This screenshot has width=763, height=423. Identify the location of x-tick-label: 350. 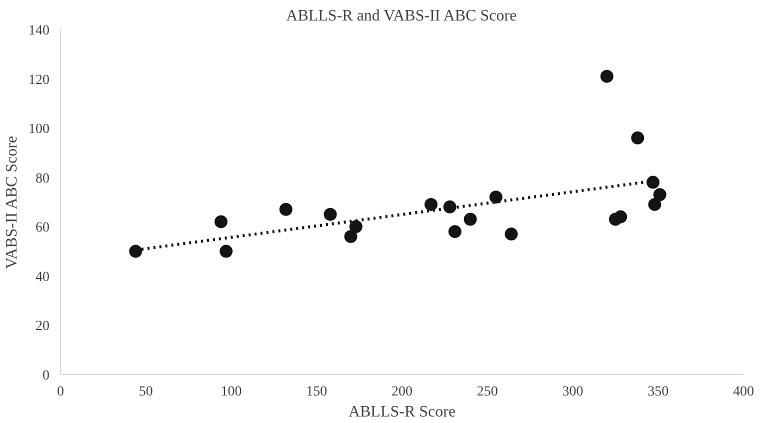
(658, 392).